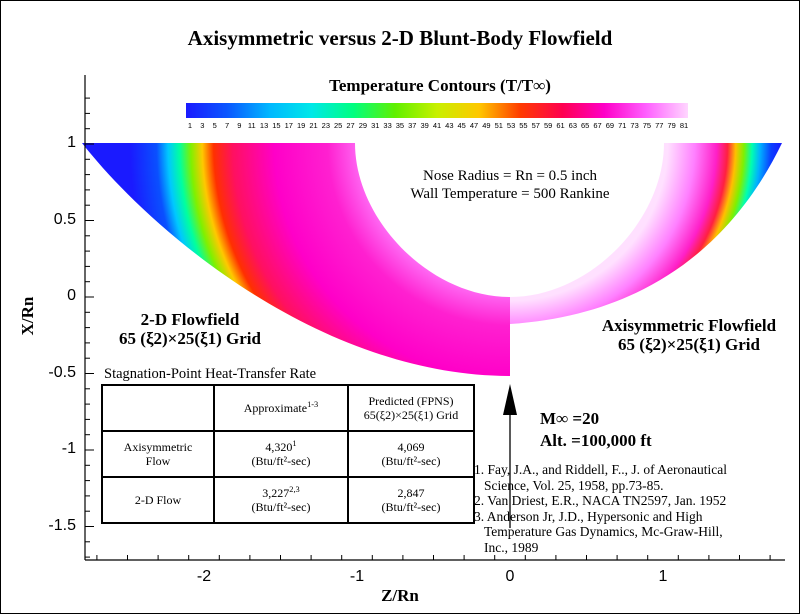 The width and height of the screenshot is (800, 614). Describe the element at coordinates (400, 125) in the screenshot. I see `colorbar-tick-label: 35` at that location.